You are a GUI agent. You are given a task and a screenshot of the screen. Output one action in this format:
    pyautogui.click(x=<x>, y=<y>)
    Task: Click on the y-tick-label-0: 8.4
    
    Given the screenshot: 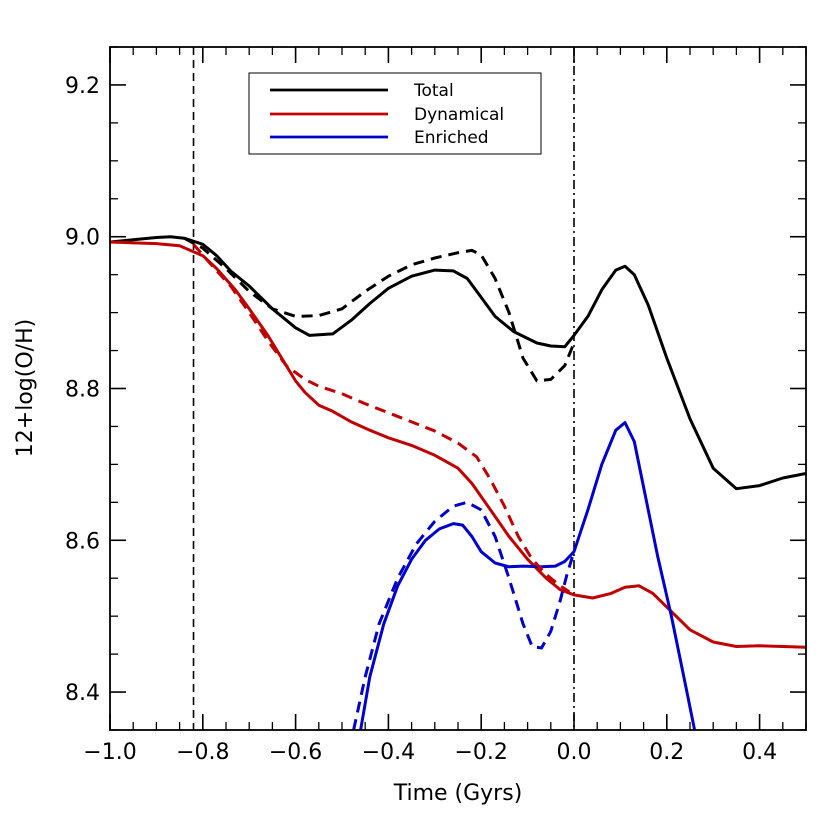 What is the action you would take?
    pyautogui.click(x=82, y=693)
    